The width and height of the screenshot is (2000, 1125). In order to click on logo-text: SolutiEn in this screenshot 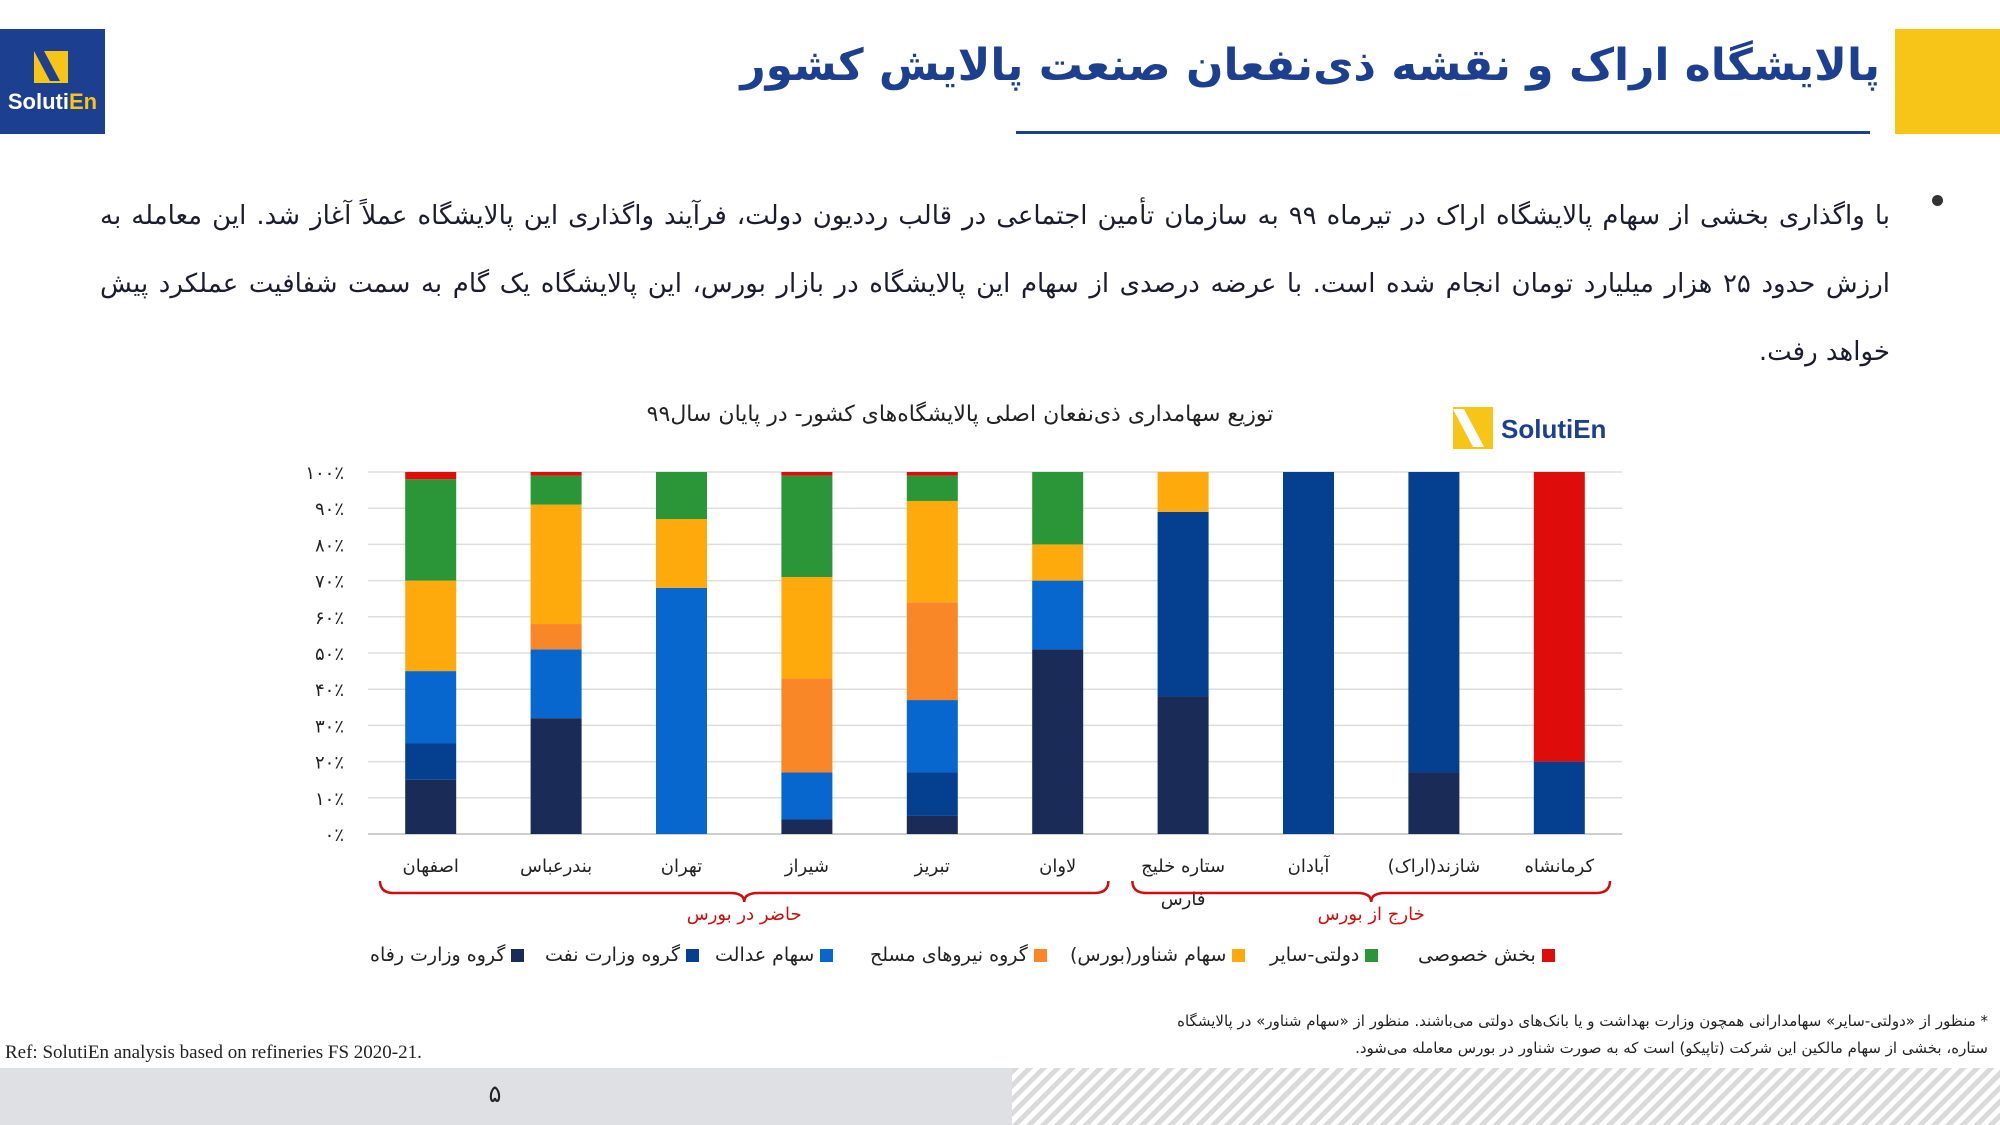, I will do `click(52, 102)`.